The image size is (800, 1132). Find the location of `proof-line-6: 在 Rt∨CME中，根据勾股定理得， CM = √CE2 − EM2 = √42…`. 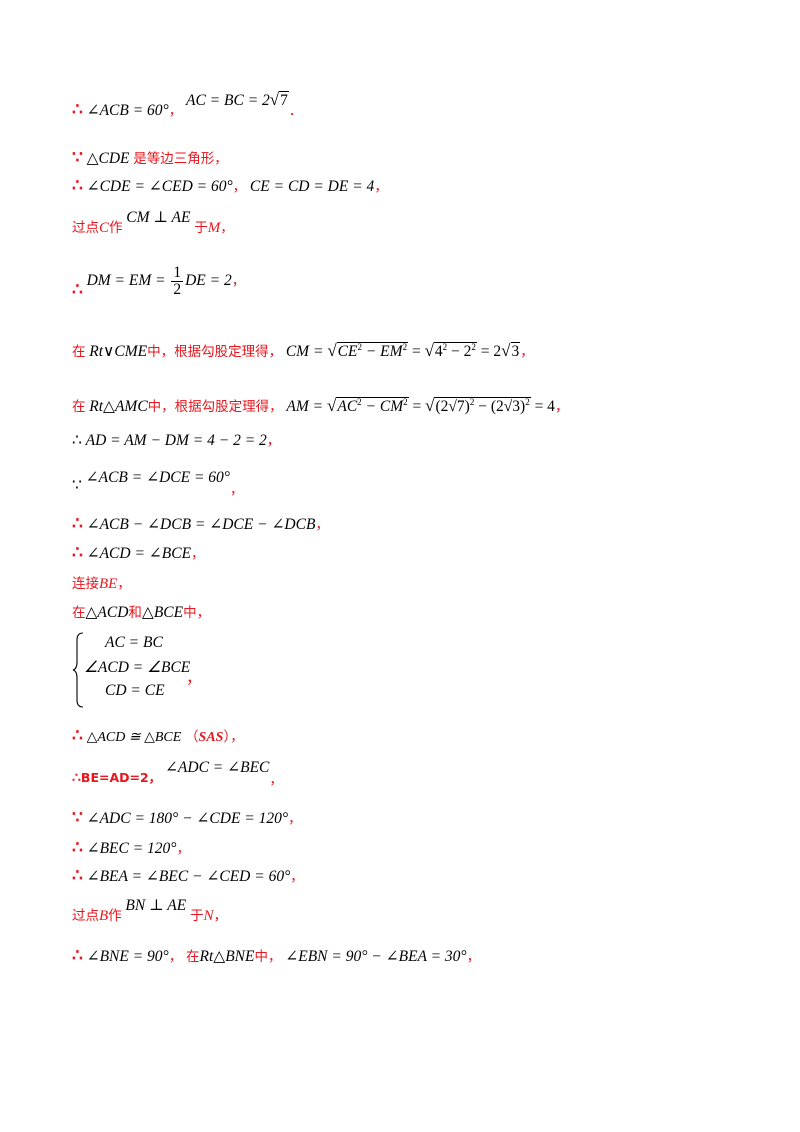

proof-line-6: 在 Rt∨CME中，根据勾股定理得， CM = √CE2 − EM2 = √42… is located at coordinates (303, 349).